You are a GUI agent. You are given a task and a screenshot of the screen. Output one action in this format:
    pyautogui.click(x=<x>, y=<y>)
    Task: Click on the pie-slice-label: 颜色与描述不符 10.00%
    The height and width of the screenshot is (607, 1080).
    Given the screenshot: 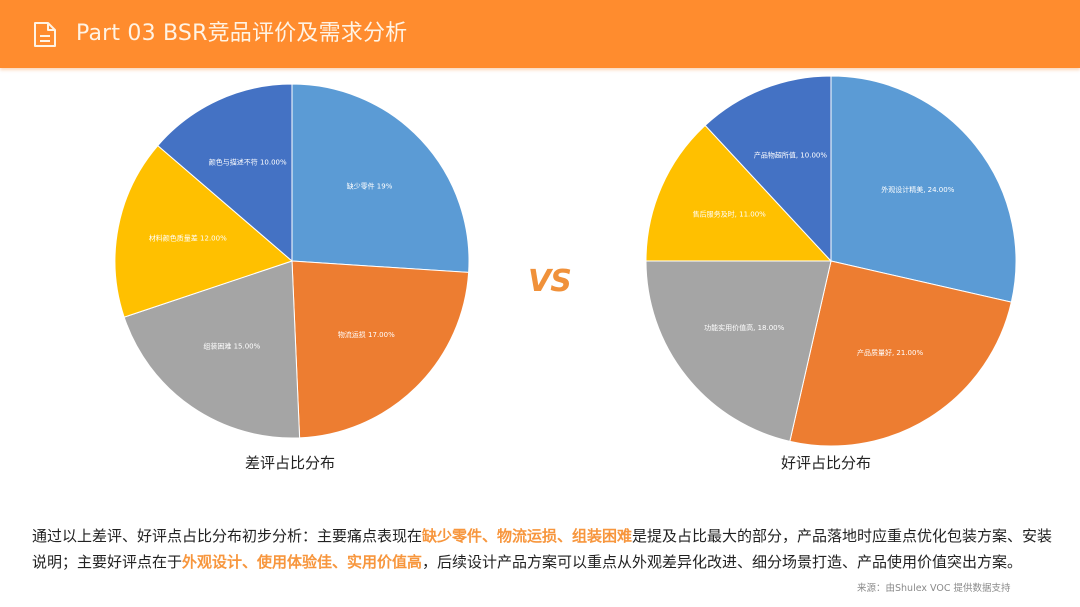 What is the action you would take?
    pyautogui.click(x=248, y=161)
    